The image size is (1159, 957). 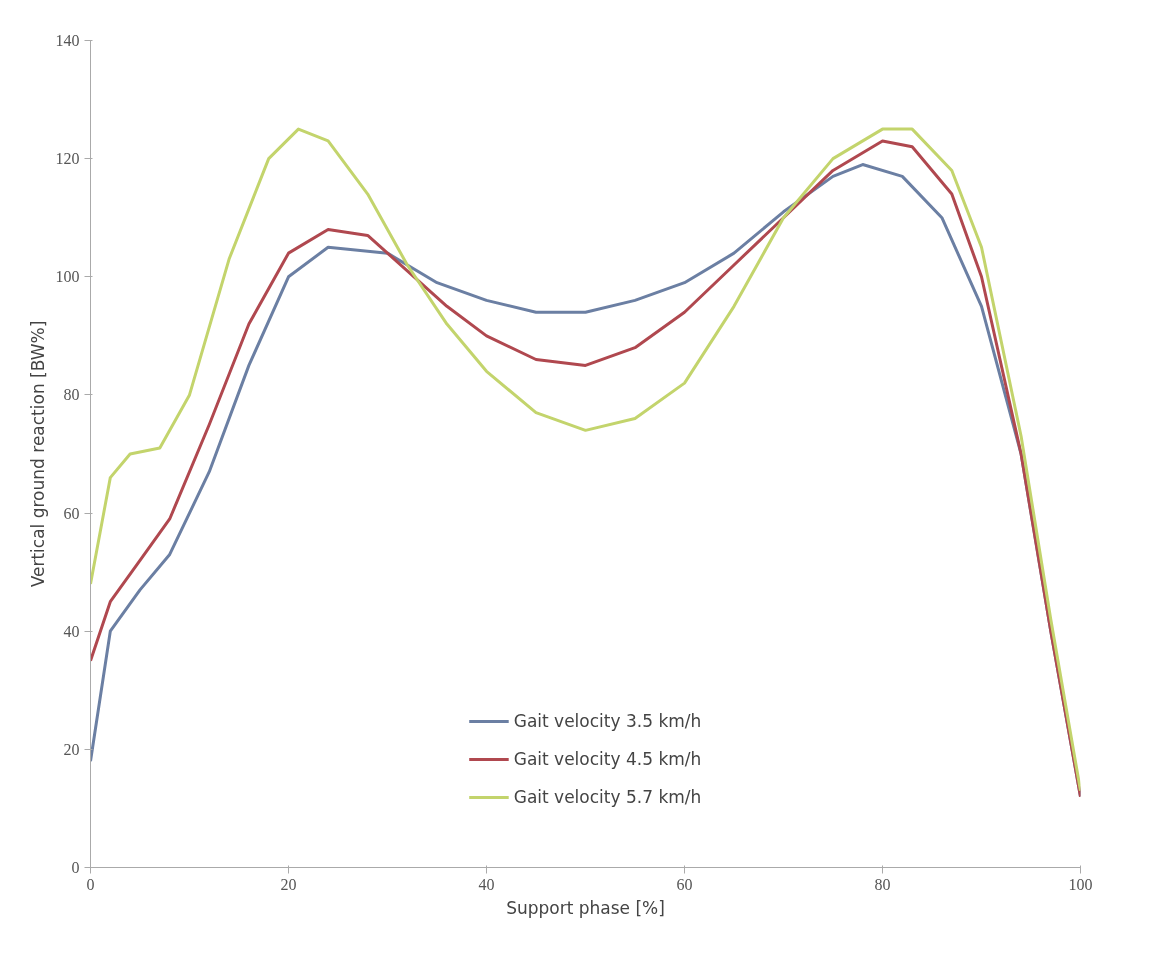 I want to click on legend-label: Gait velocity 4.5 km/h, so click(x=607, y=759).